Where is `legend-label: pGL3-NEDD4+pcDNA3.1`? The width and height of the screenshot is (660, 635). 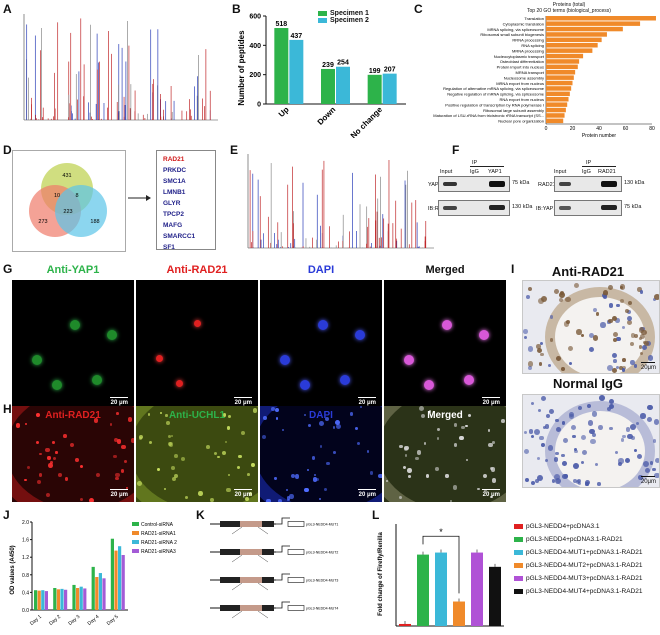 legend-label: pGL3-NEDD4+pcDNA3.1 is located at coordinates (563, 526).